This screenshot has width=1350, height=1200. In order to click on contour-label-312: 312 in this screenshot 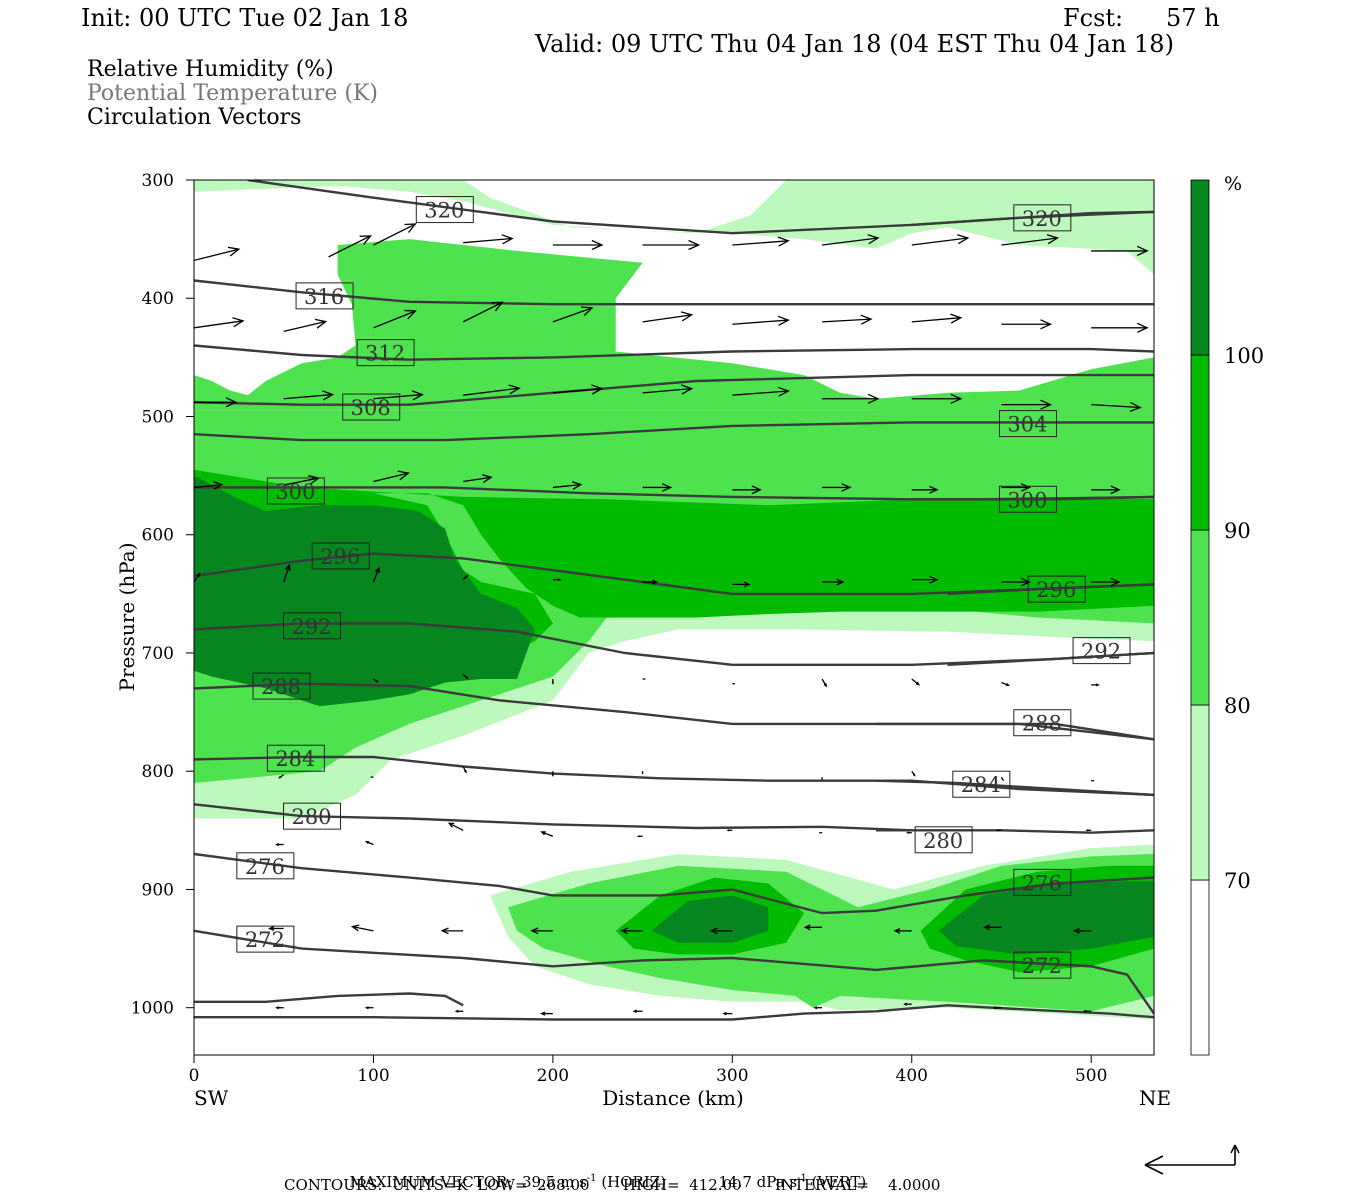, I will do `click(385, 354)`.